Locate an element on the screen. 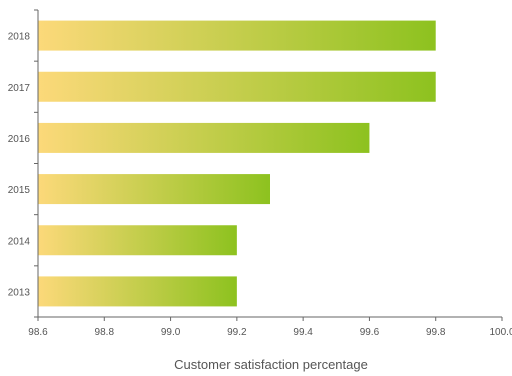 The width and height of the screenshot is (512, 376). x-tick-label: 99.6 is located at coordinates (370, 332).